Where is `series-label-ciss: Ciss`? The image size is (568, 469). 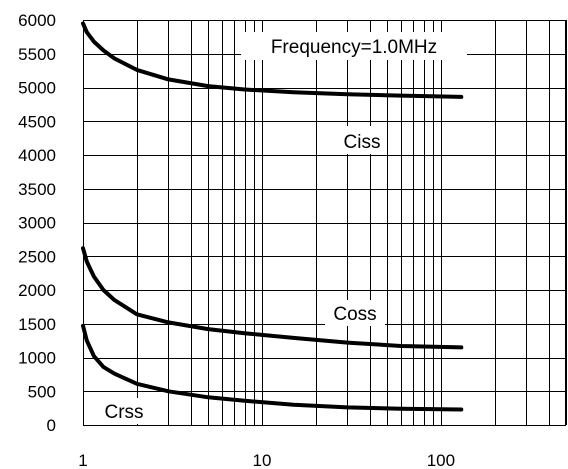
series-label-ciss: Ciss is located at coordinates (362, 142).